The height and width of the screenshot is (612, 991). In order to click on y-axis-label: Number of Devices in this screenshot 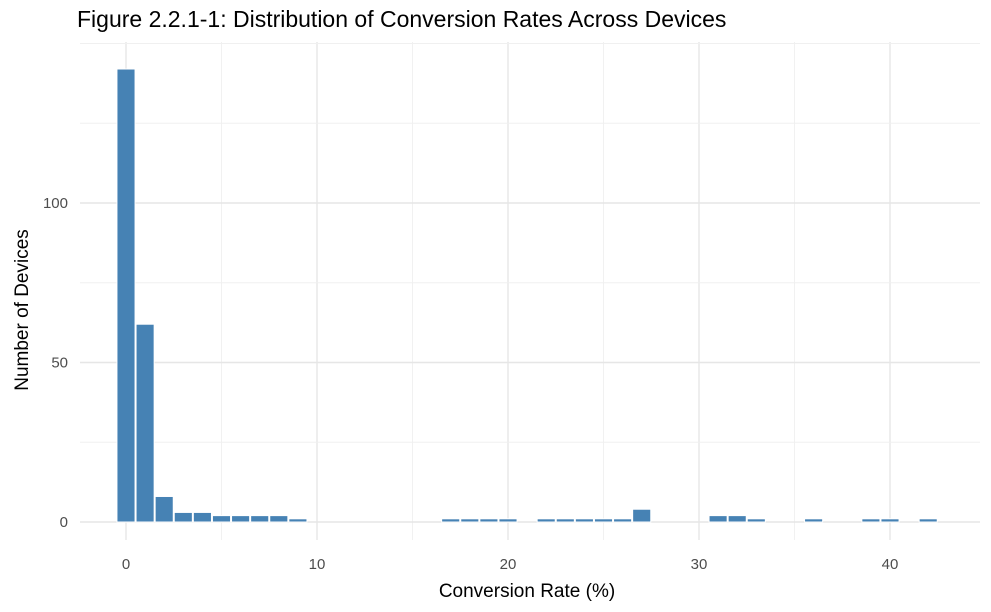, I will do `click(22, 310)`.